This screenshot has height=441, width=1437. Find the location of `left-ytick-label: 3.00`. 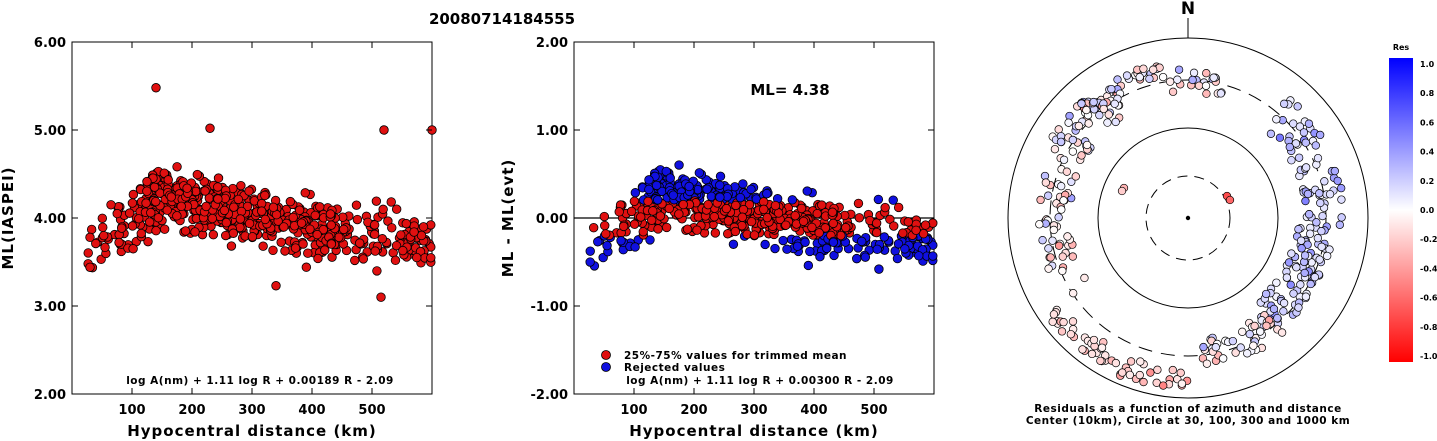

left-ytick-label: 3.00 is located at coordinates (50, 307).